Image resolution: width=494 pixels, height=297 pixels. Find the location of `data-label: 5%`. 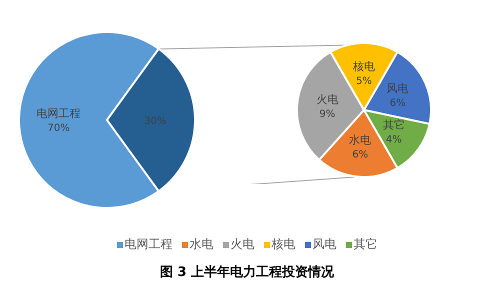

data-label: 5% is located at coordinates (364, 82).